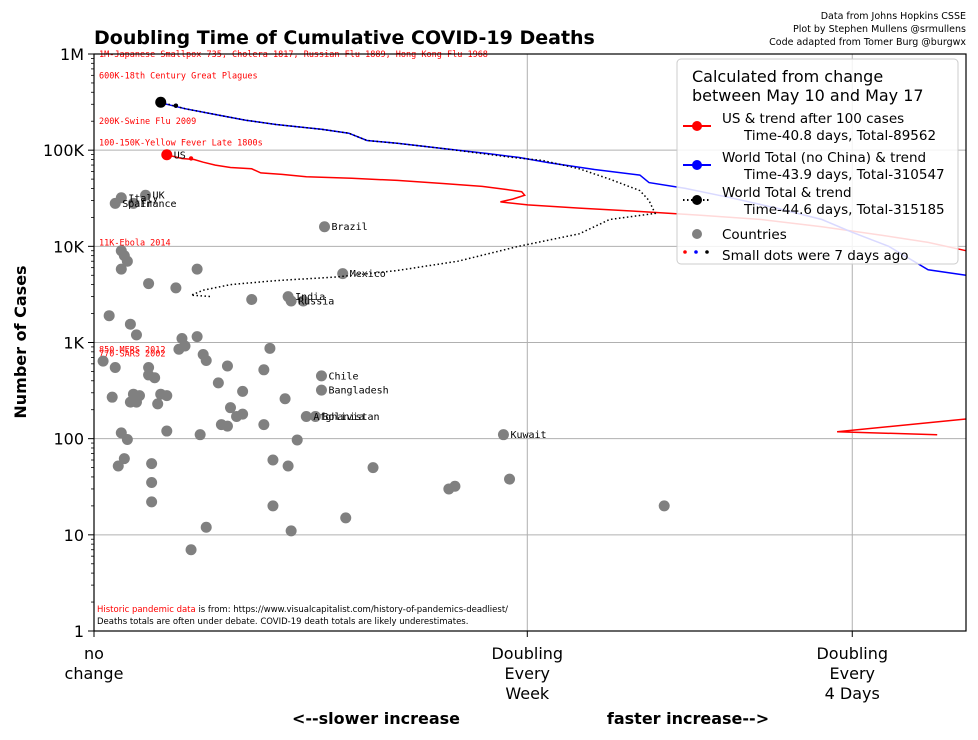 This screenshot has height=740, width=978. Describe the element at coordinates (147, 122) in the screenshot. I see `historic-label: 200K-Swine Flu 2009` at that location.